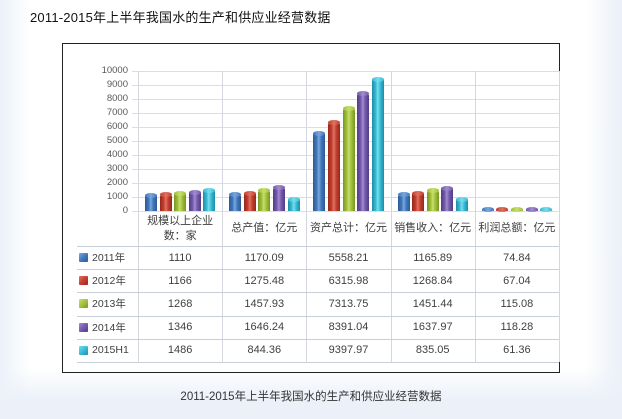 The width and height of the screenshot is (622, 419). Describe the element at coordinates (311, 397) in the screenshot. I see `chart-caption: 2011-2015年上半年我国水的生产和供应业经营数据` at that location.